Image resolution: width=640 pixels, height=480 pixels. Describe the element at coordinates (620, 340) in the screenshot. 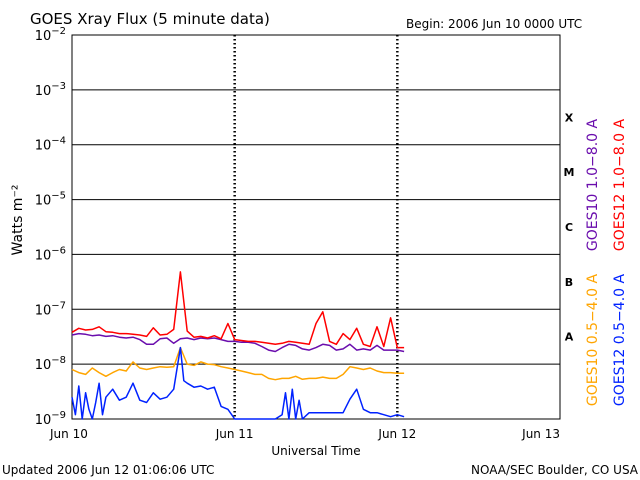

I see `legend-entry: GOES12 0.5−4.0 A` at that location.